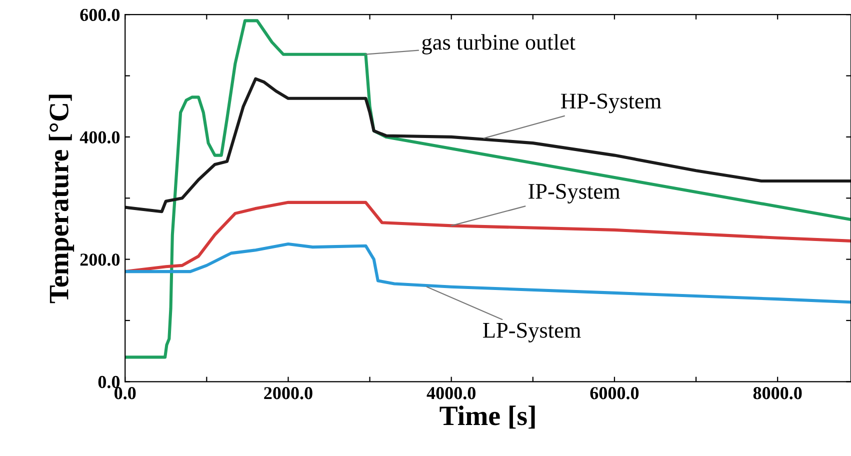 This screenshot has width=851, height=456. I want to click on x-tick-label: 2000.0, so click(288, 393).